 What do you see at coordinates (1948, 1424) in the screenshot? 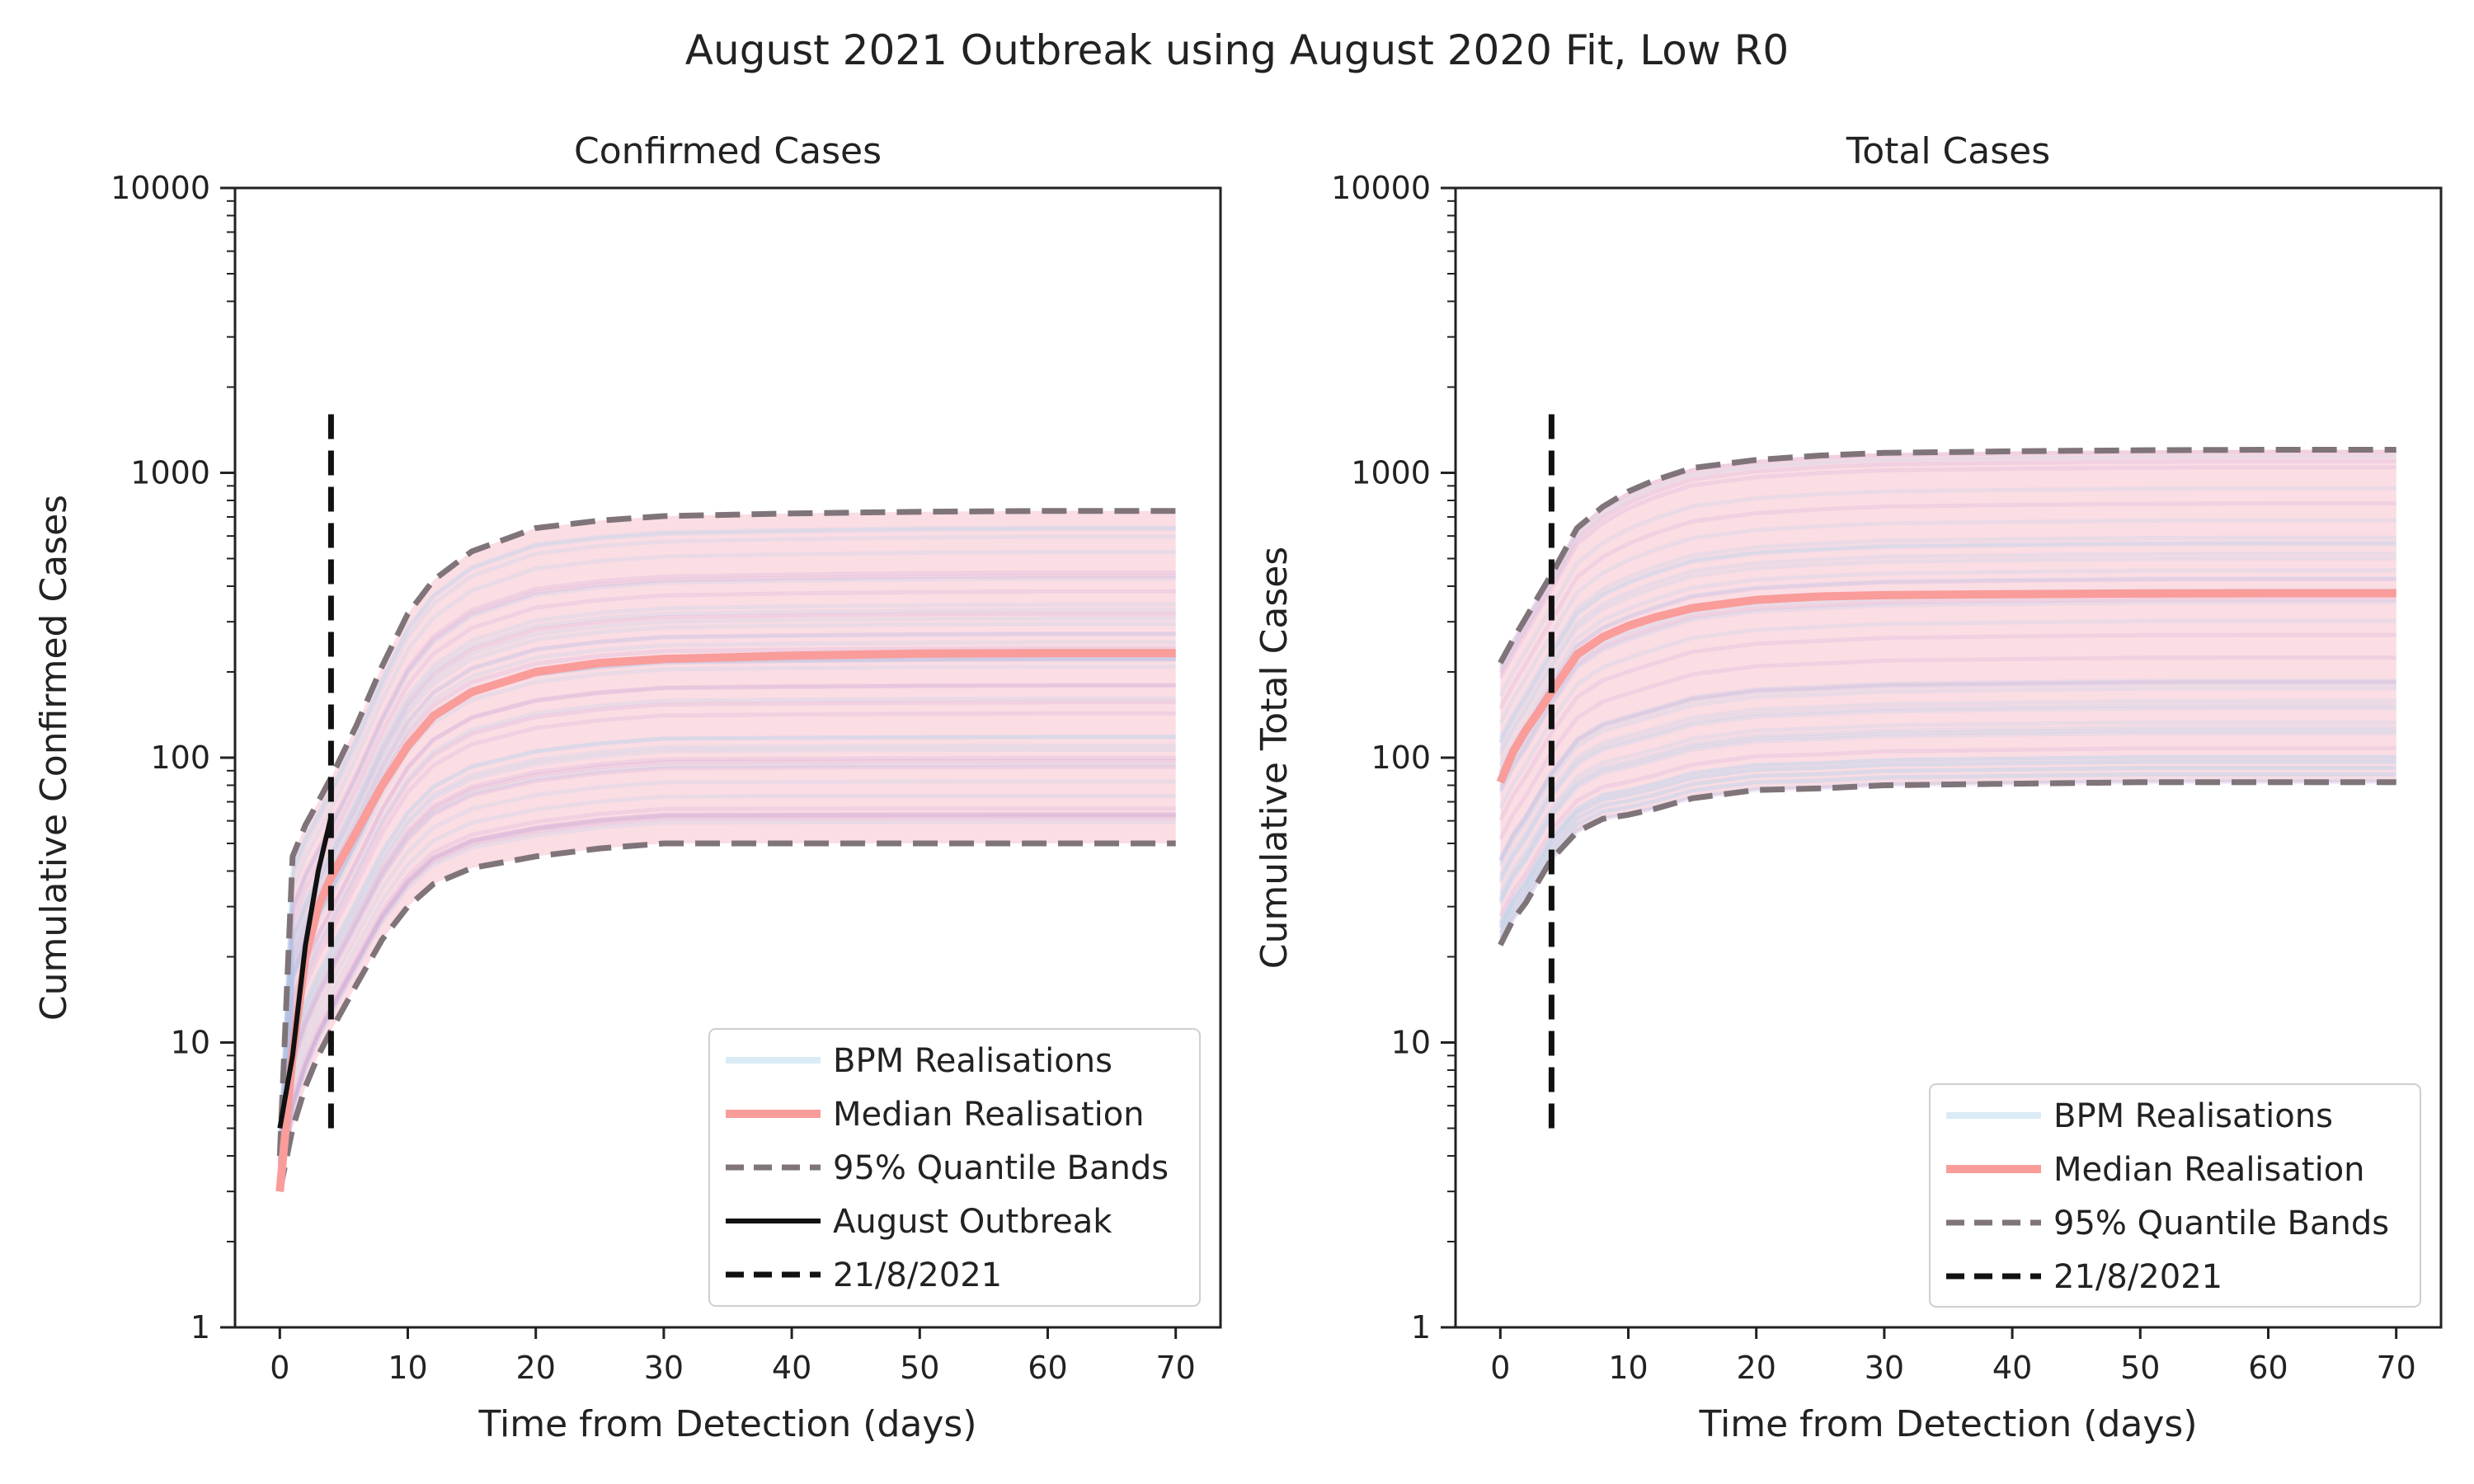
I see `x-axis-label: Time from Detection (days)` at bounding box center [1948, 1424].